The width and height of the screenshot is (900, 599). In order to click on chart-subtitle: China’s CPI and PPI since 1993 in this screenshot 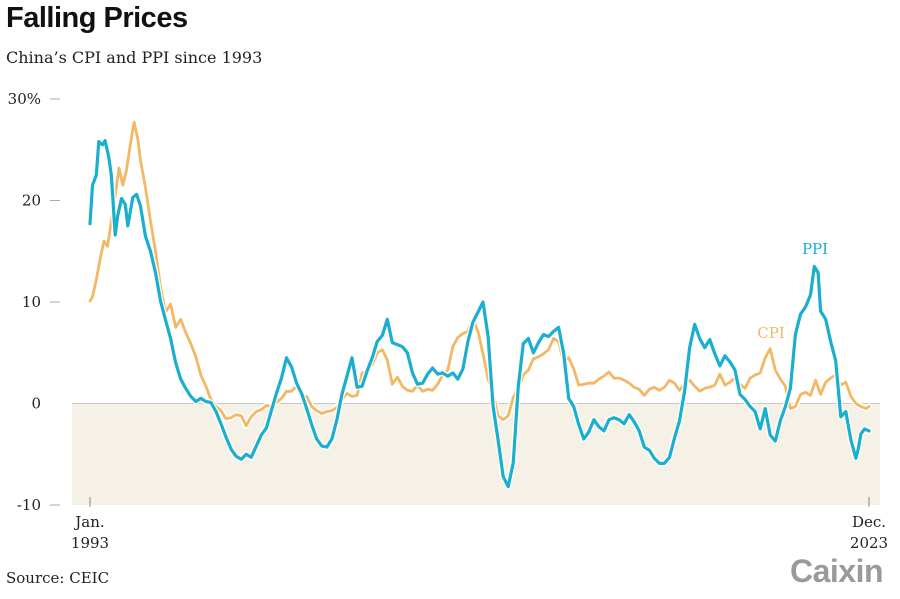, I will do `click(134, 57)`.